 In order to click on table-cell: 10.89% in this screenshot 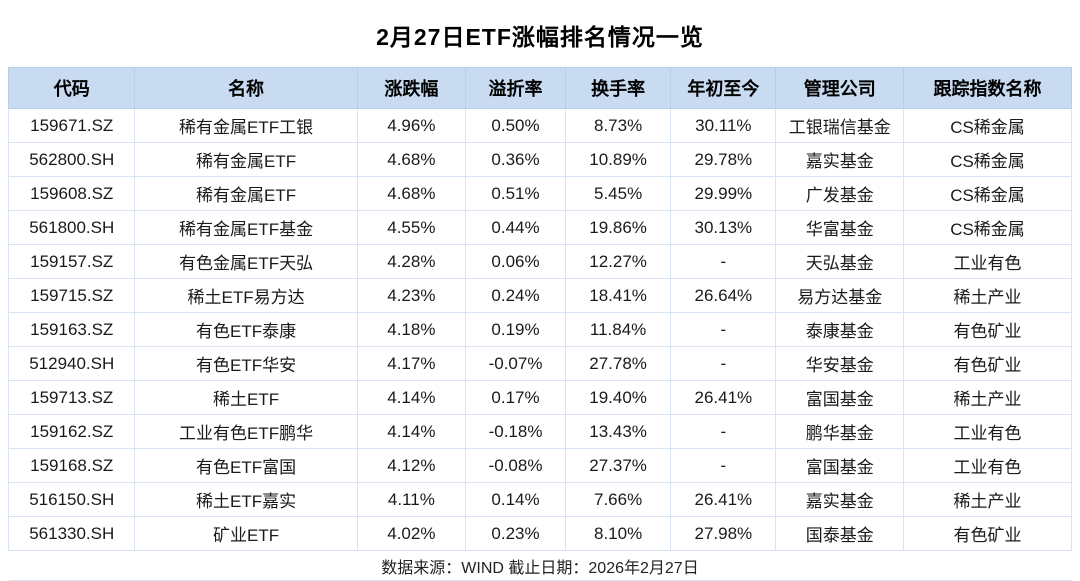, I will do `click(618, 159)`.